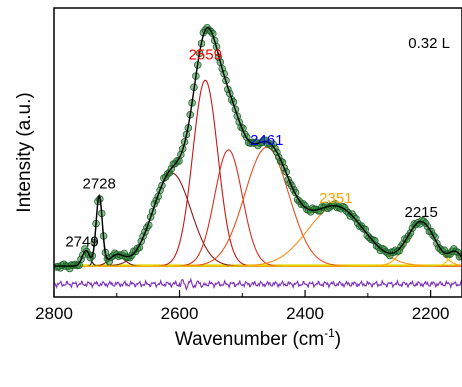 The width and height of the screenshot is (462, 387). What do you see at coordinates (54, 313) in the screenshot?
I see `x-tick-label-2800: 2800` at bounding box center [54, 313].